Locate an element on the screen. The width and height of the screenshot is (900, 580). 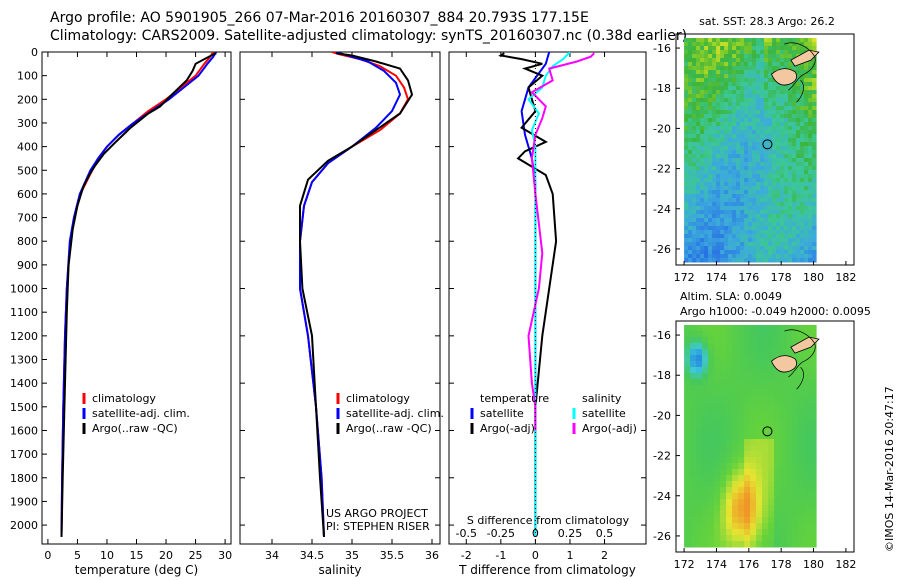
y-tick-label: -22 is located at coordinates (662, 169).